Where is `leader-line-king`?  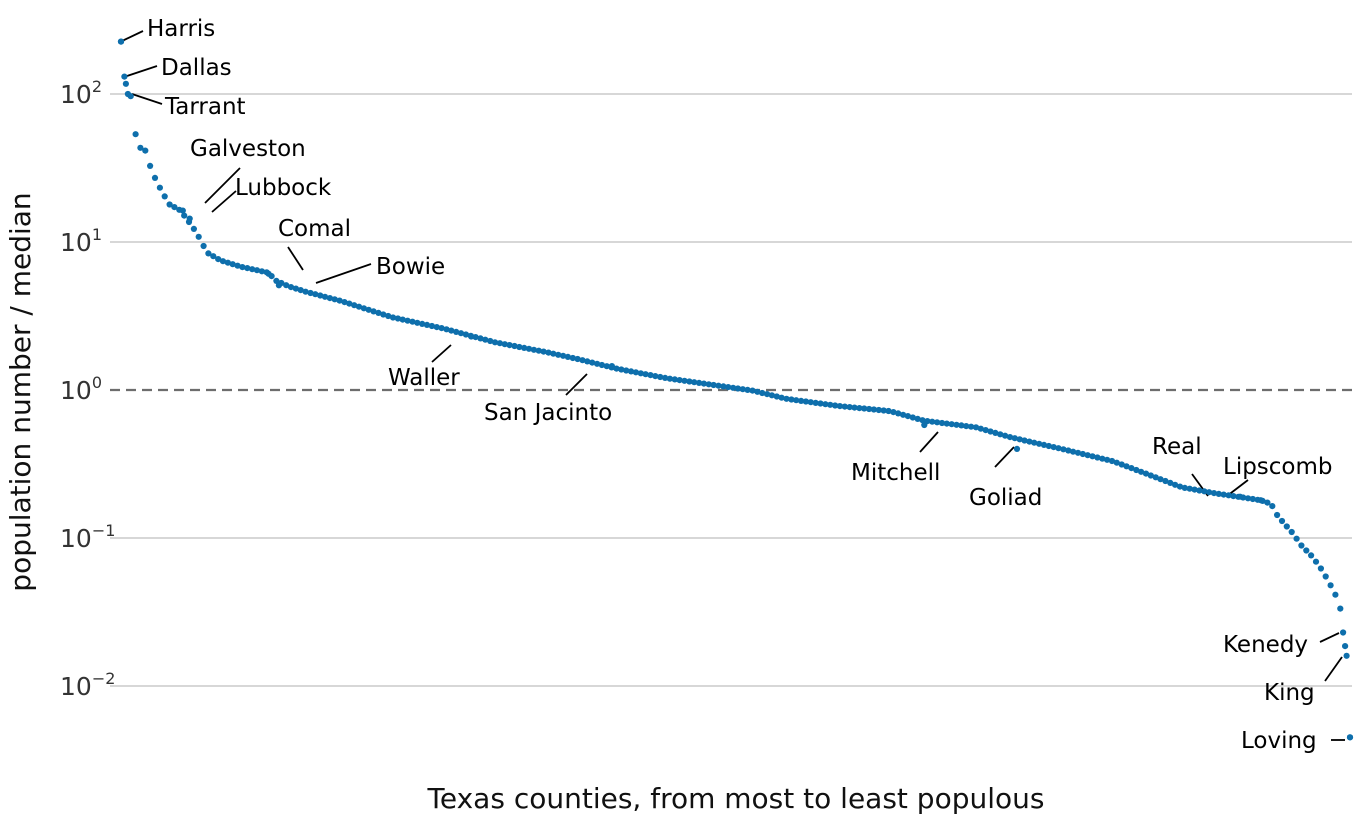 leader-line-king is located at coordinates (1333, 669).